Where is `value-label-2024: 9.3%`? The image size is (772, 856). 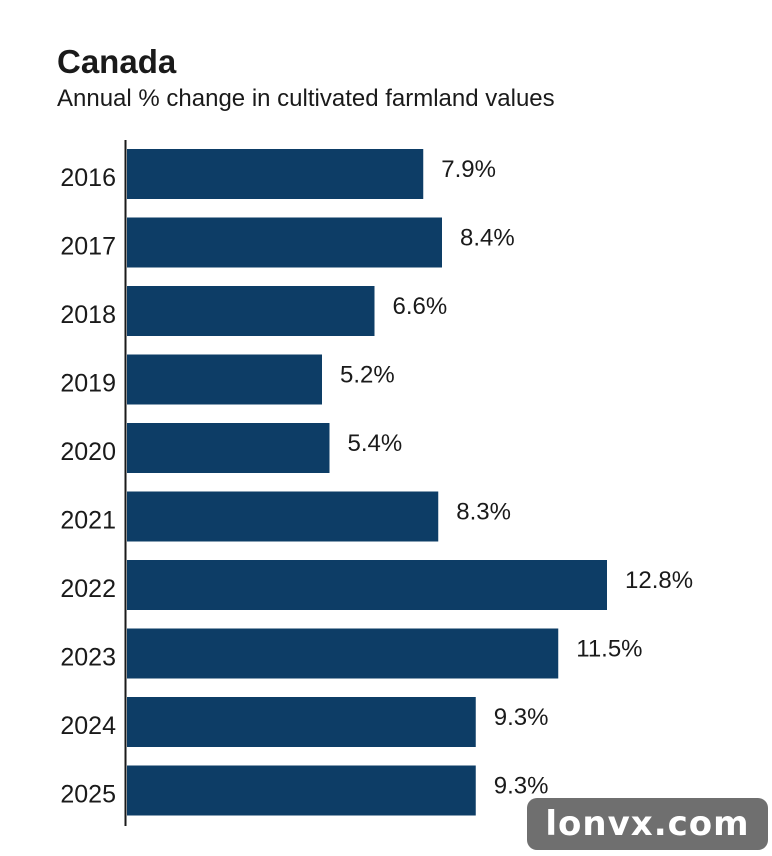 value-label-2024: 9.3% is located at coordinates (521, 717).